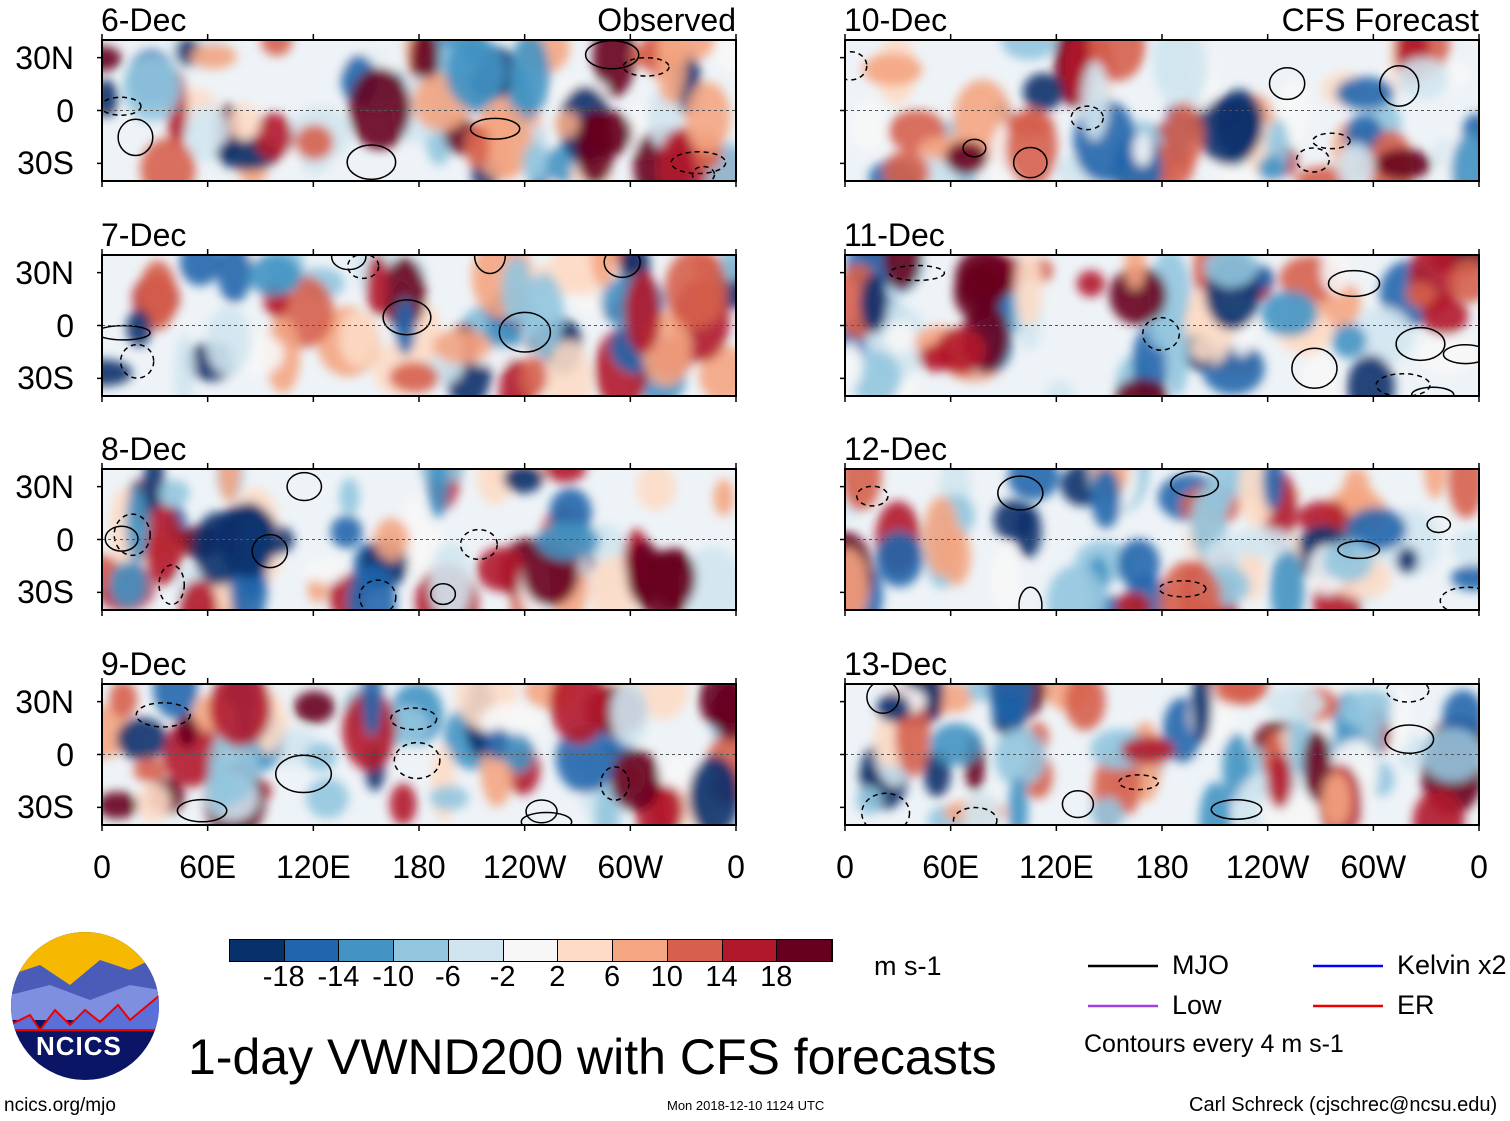 Image resolution: width=1510 pixels, height=1121 pixels. I want to click on colorbar-label: 2, so click(557, 977).